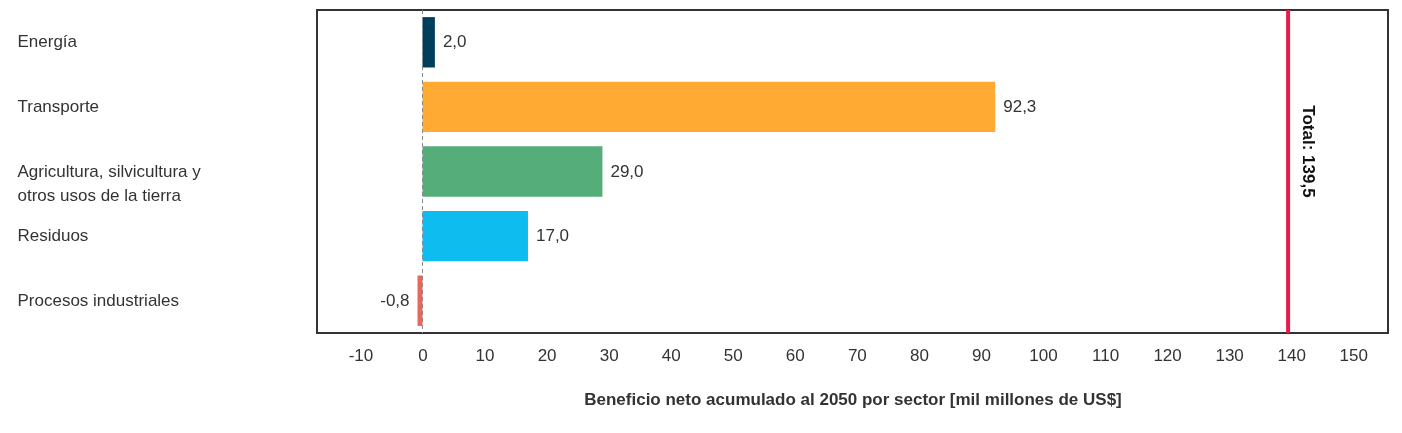  What do you see at coordinates (981, 355) in the screenshot?
I see `x-tick-label: 90` at bounding box center [981, 355].